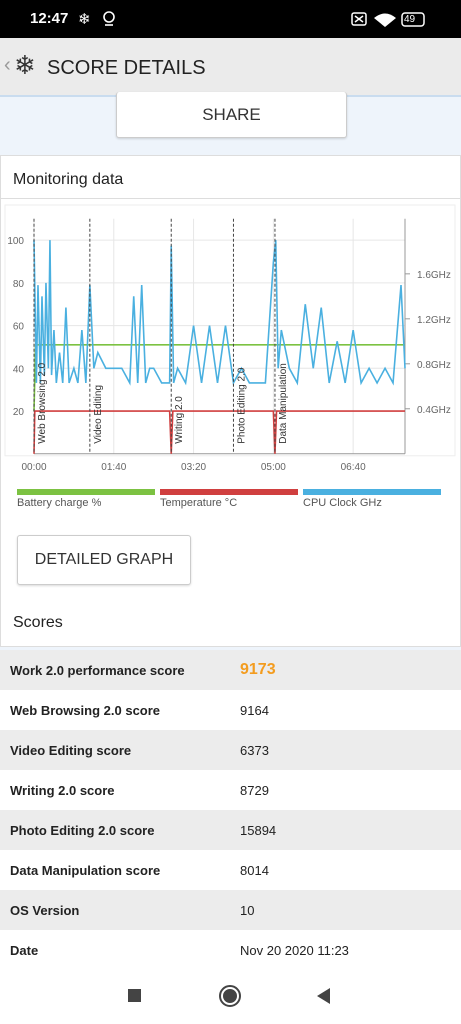 Image resolution: width=461 pixels, height=1024 pixels. Describe the element at coordinates (258, 669) in the screenshot. I see `score-value: 9173` at that location.